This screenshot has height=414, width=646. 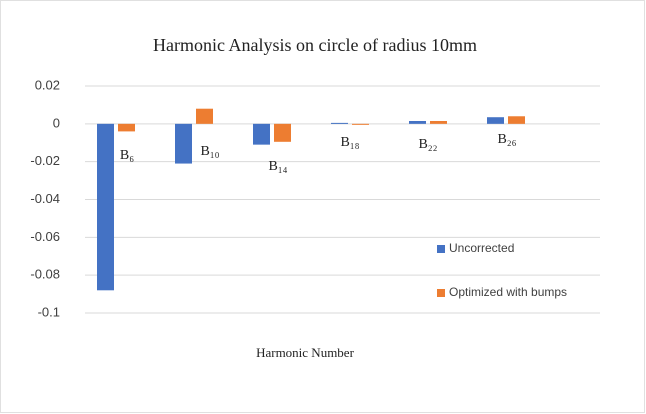 What do you see at coordinates (45, 274) in the screenshot?
I see `y-tick-label: -0.08` at bounding box center [45, 274].